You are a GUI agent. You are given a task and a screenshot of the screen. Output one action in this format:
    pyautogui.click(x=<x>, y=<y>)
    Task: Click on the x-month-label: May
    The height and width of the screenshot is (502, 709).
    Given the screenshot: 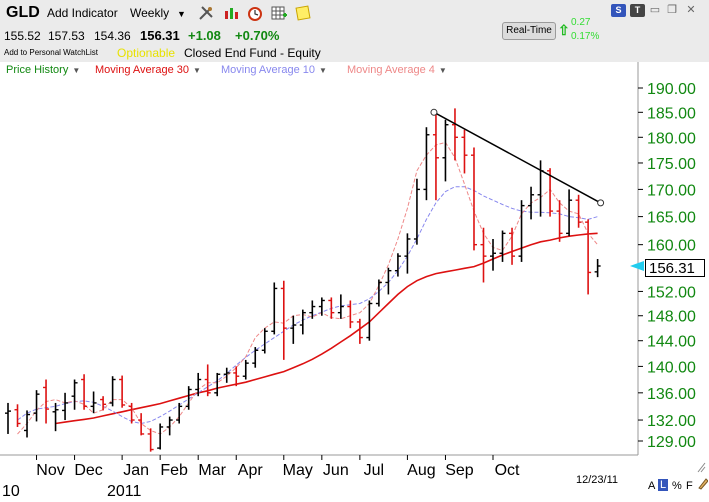 What is the action you would take?
    pyautogui.click(x=298, y=470)
    